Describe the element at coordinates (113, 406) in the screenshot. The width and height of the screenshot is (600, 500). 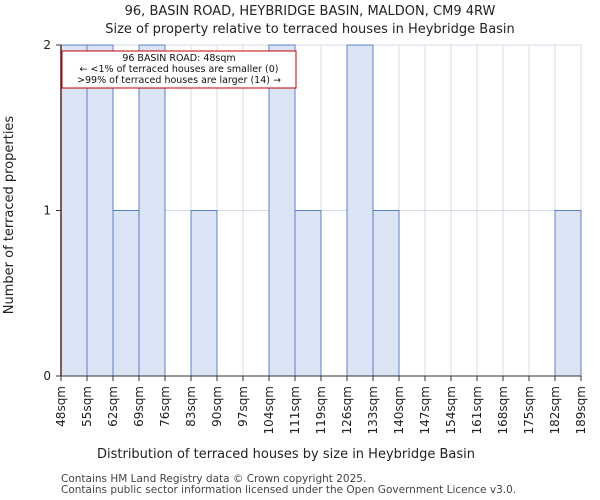
I see `x-tick-label: 62sqm` at that location.